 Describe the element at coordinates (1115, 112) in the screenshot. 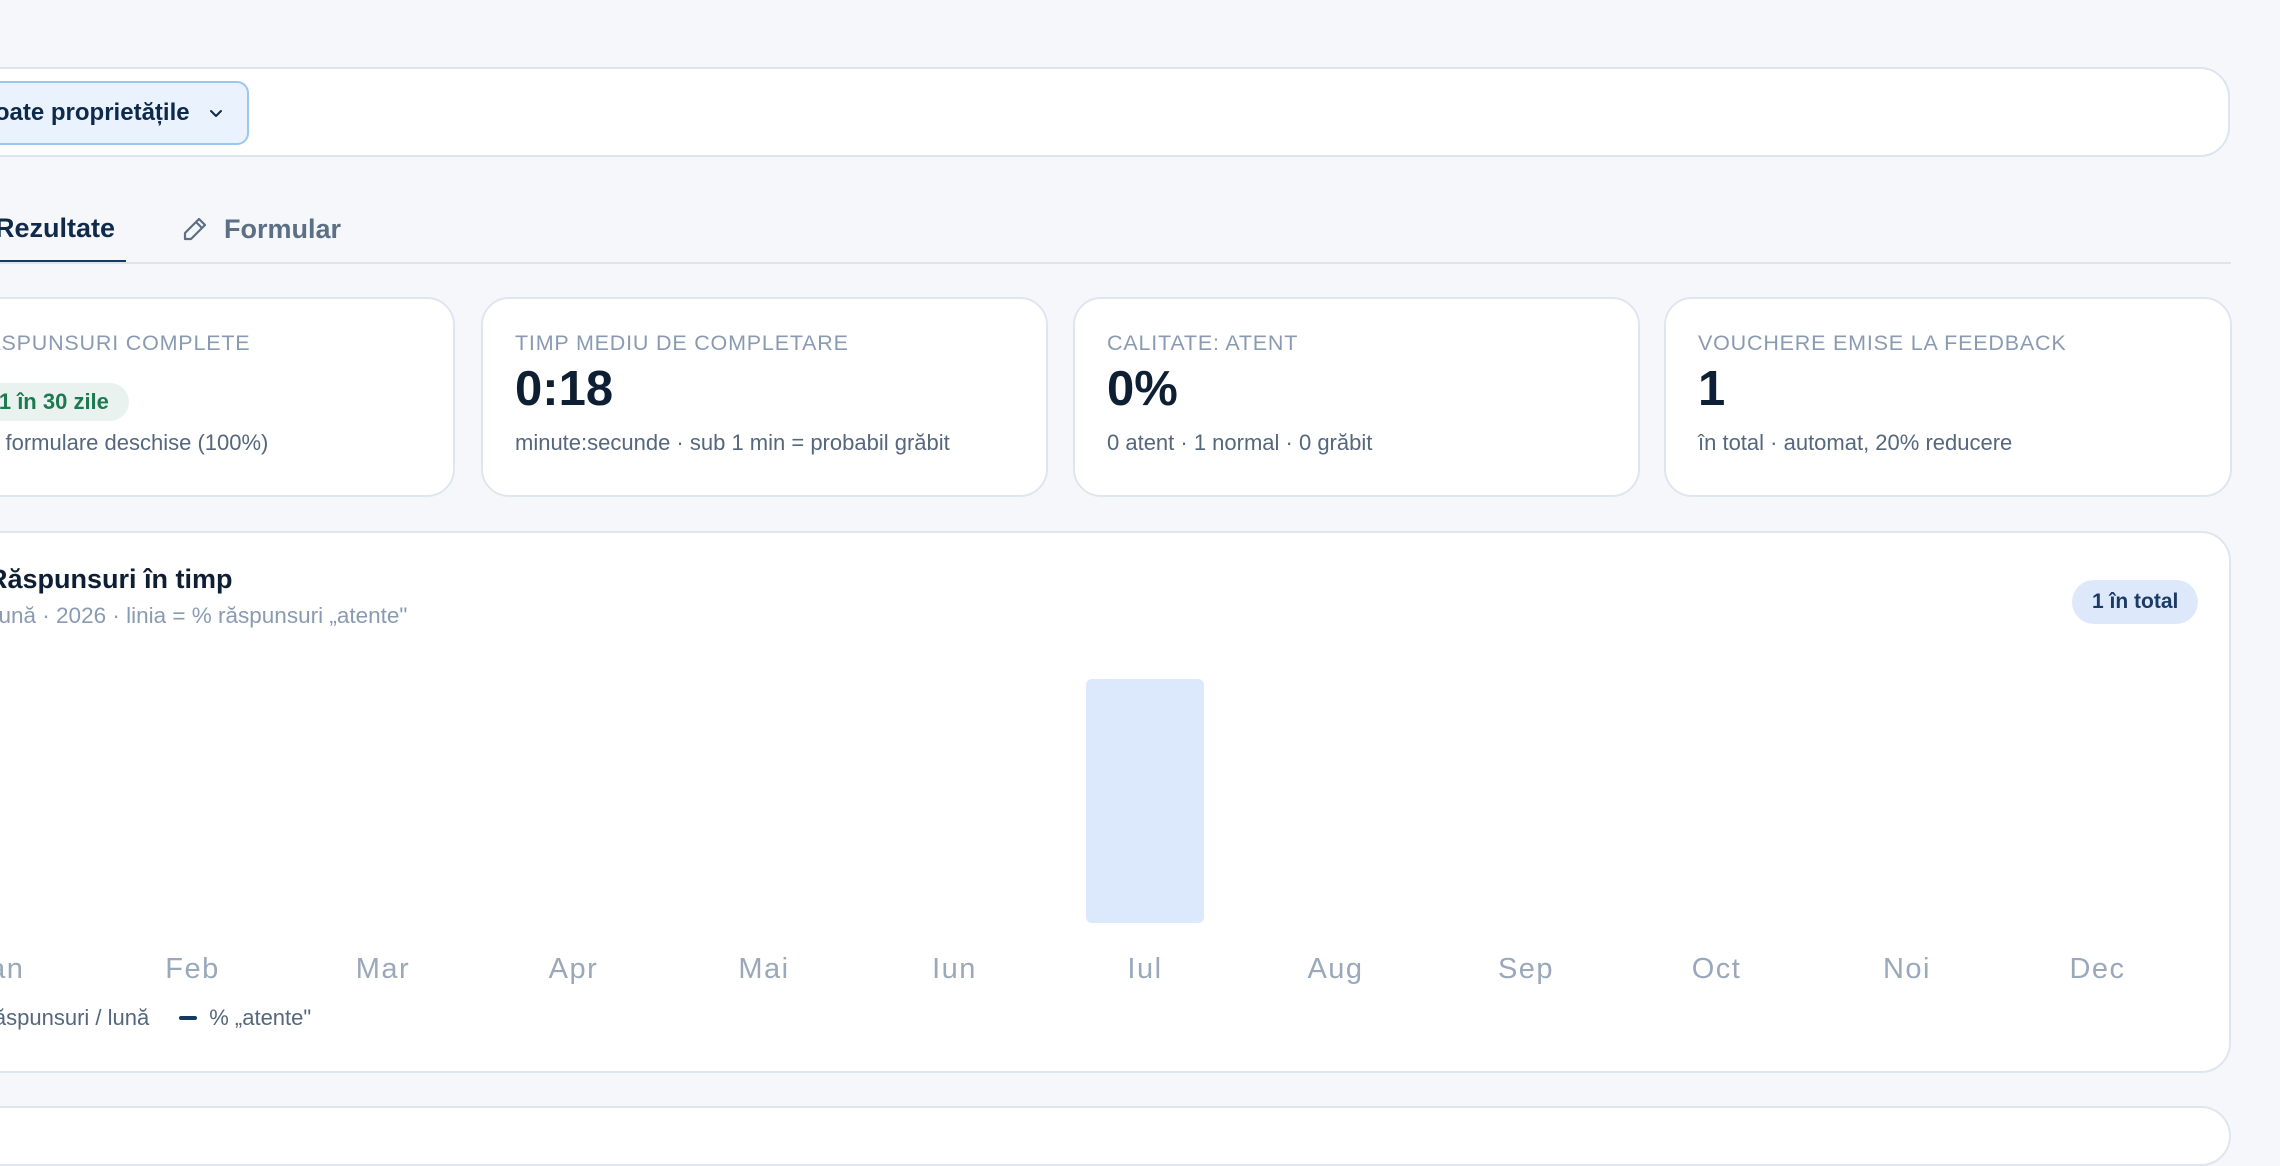

I see `property-filter-bar` at that location.